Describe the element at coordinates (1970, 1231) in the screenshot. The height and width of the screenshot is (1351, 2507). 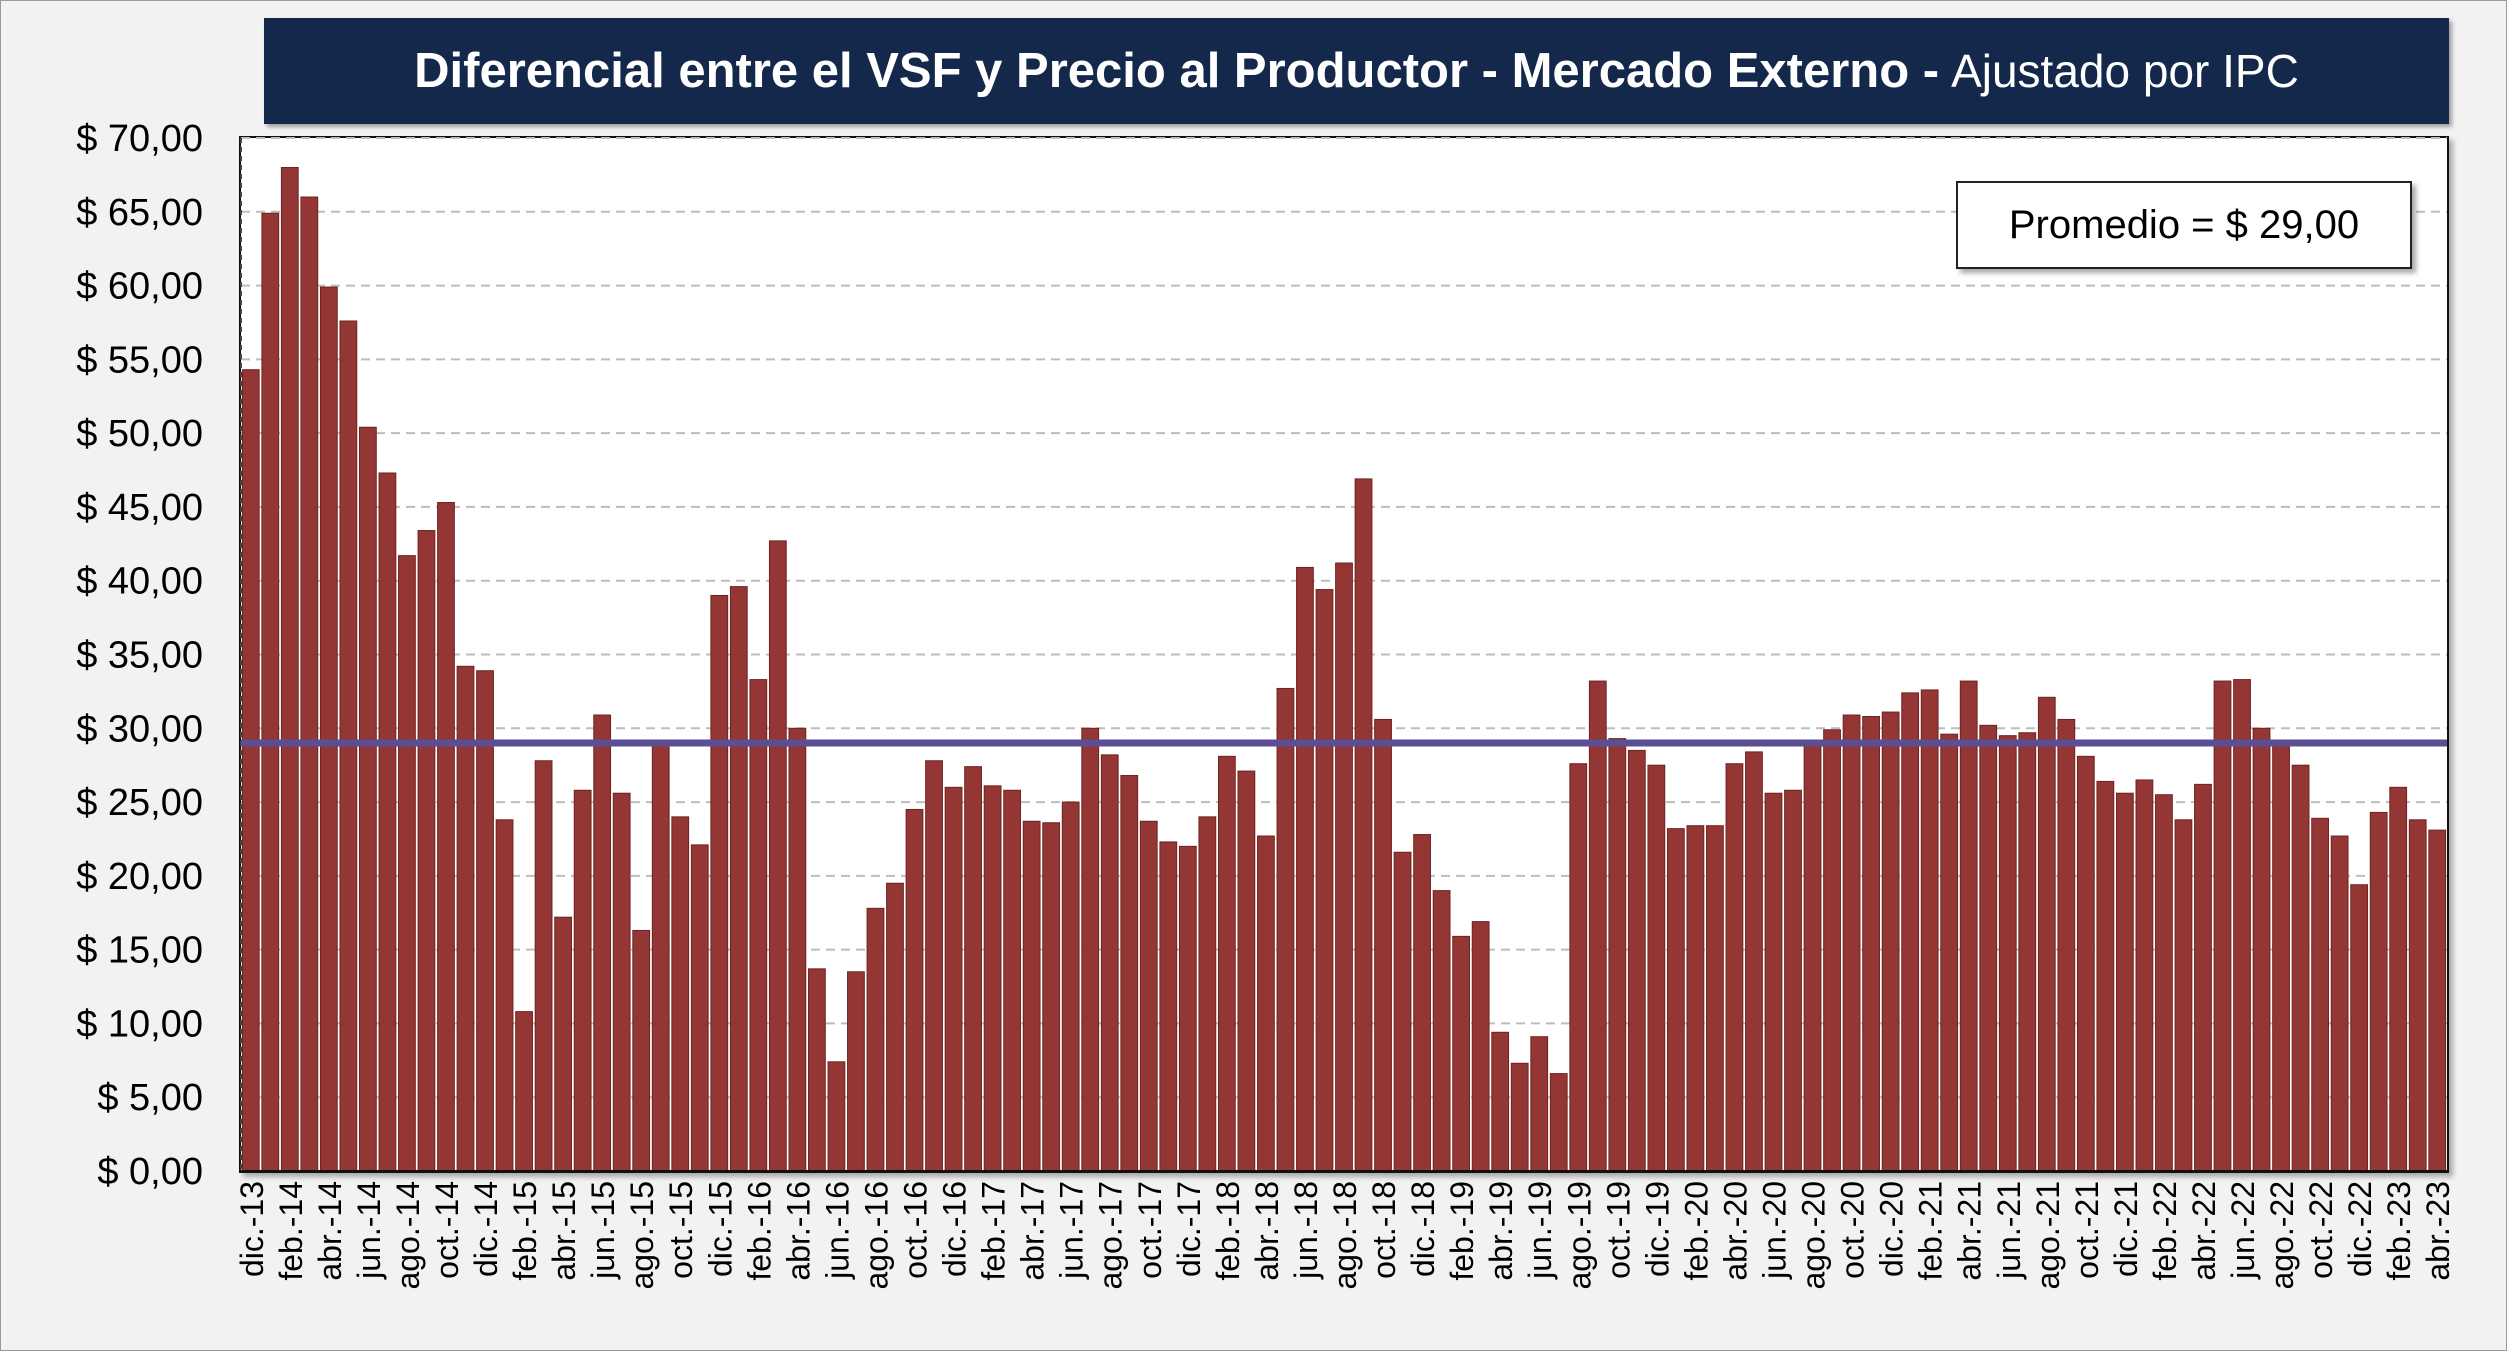
I see `x-tick-label: abr.-21` at that location.